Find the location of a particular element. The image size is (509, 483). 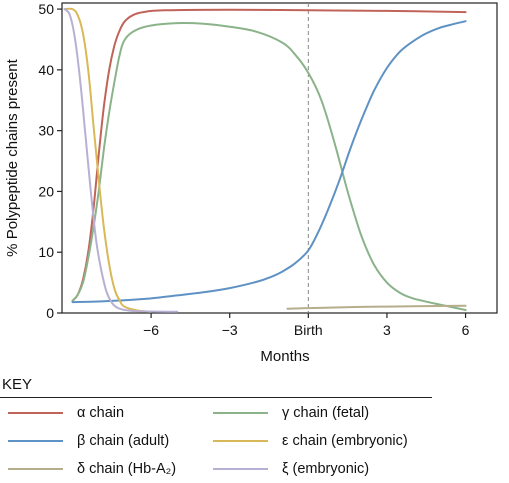

key-label-xi: ξ (embryonic) is located at coordinates (326, 469).